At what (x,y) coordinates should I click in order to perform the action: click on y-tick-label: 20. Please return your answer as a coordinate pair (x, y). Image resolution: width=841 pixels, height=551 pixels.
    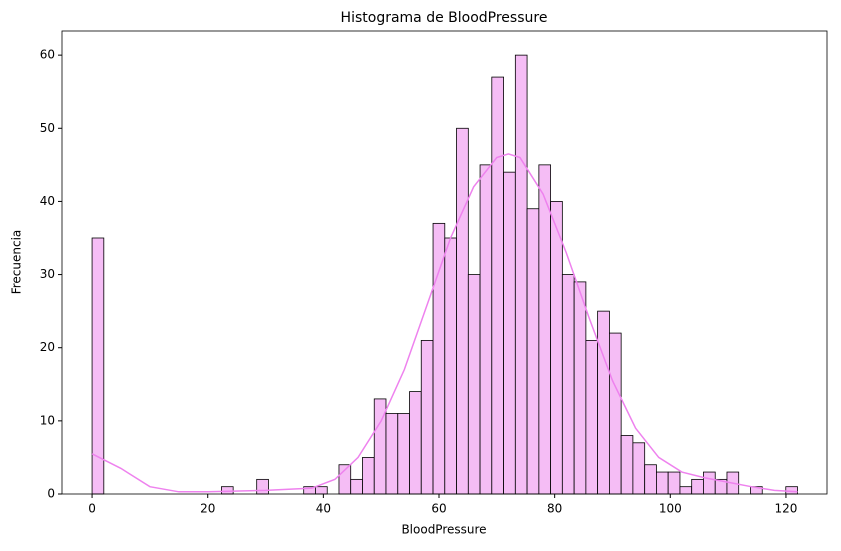
    Looking at the image, I should click on (47, 347).